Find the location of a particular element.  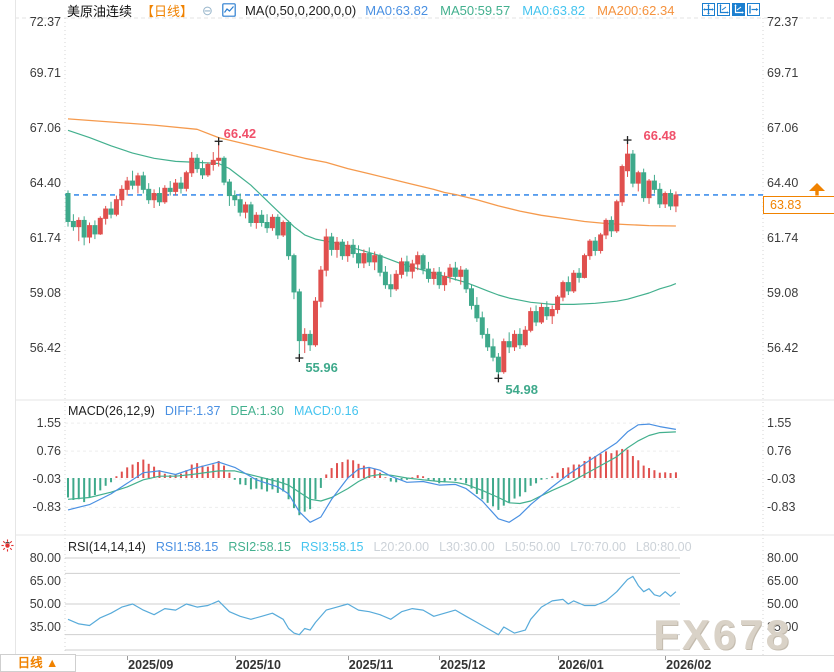

high-price-label: 66.48 is located at coordinates (660, 136).